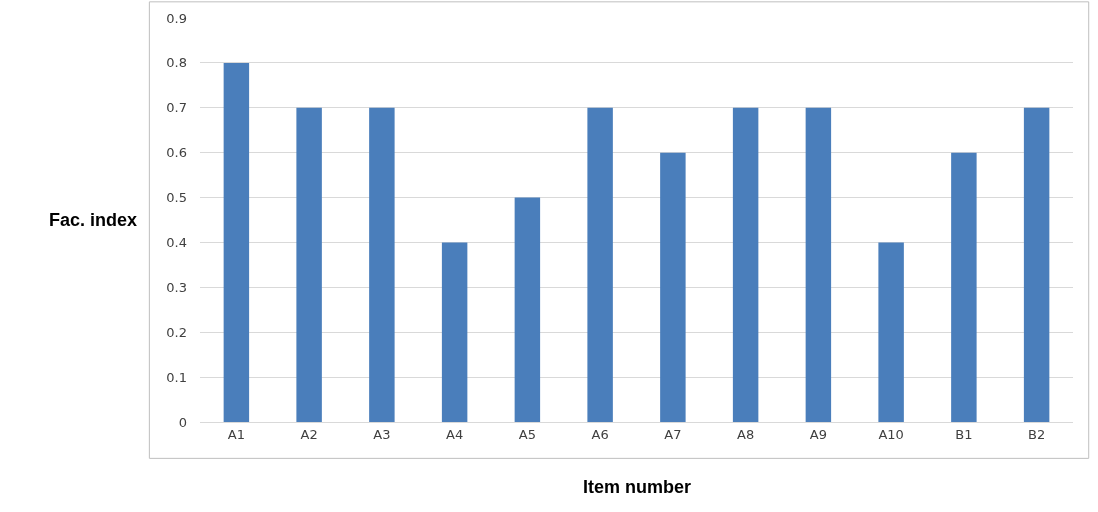 This screenshot has height=512, width=1098. Describe the element at coordinates (176, 198) in the screenshot. I see `y-tick-label: 0.5` at that location.